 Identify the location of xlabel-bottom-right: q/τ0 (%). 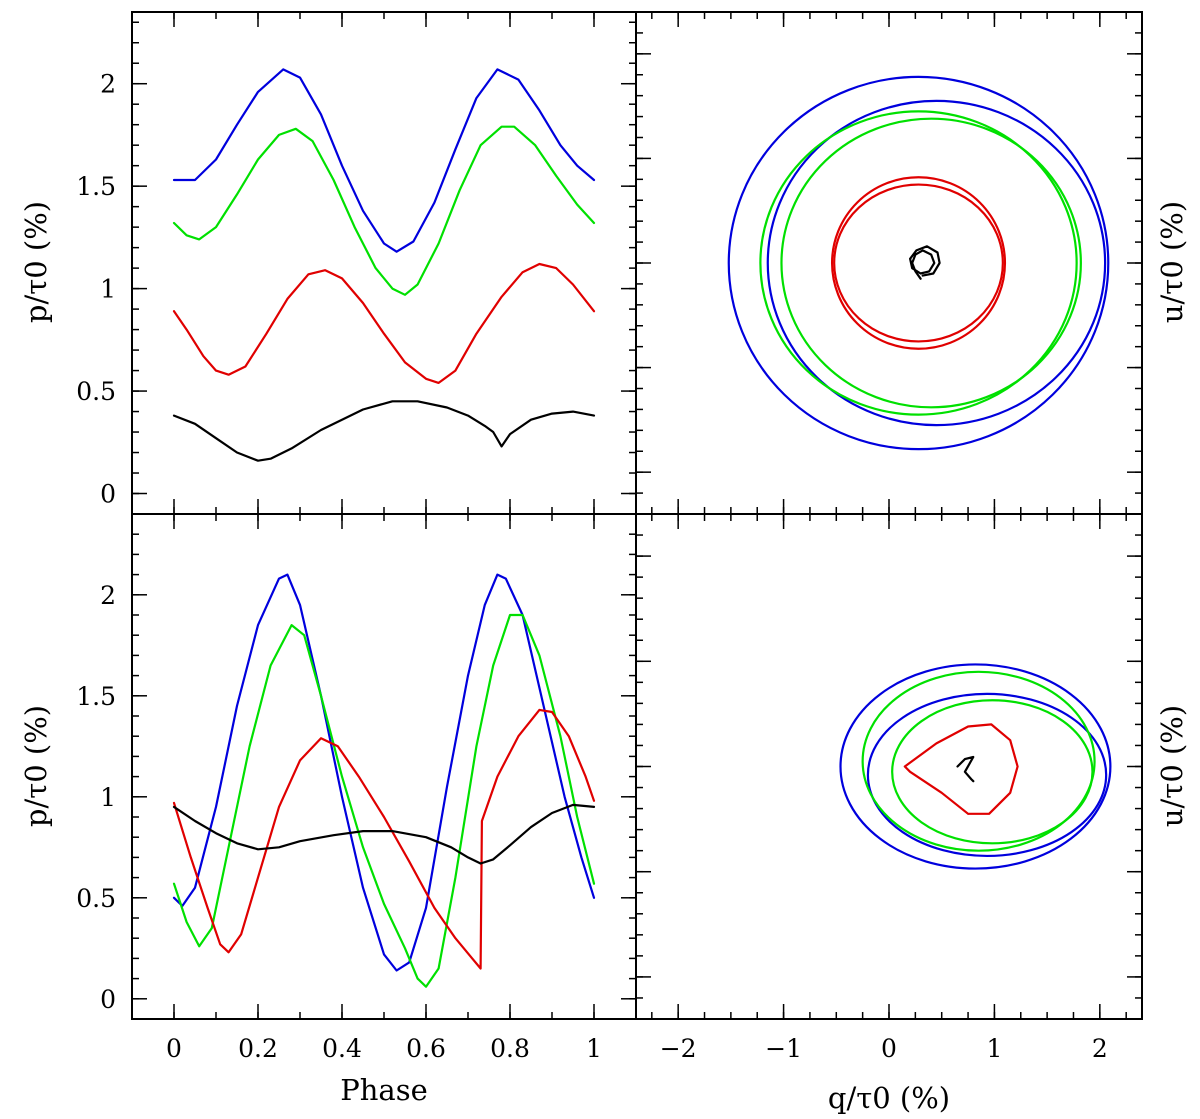
(889, 1098).